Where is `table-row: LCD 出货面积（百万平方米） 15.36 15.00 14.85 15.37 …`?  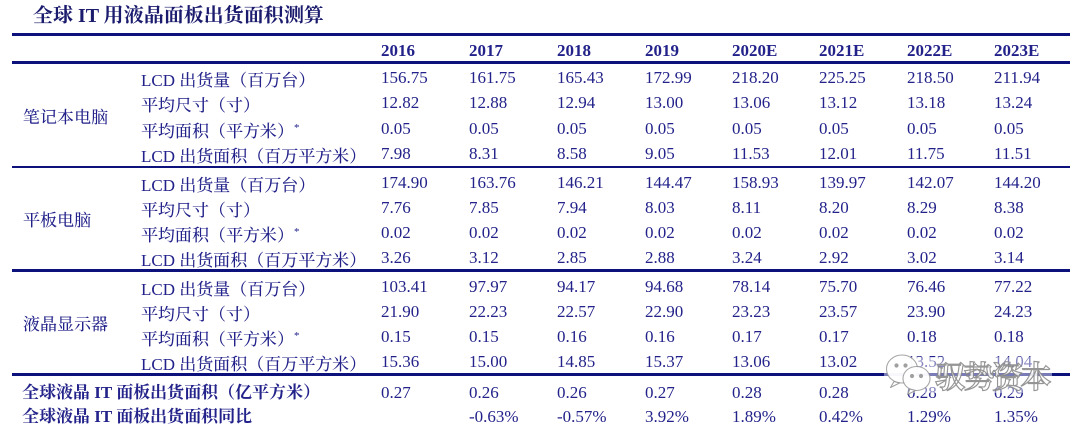 table-row: LCD 出货面积（百万平方米） 15.36 15.00 14.85 15.37 … is located at coordinates (540, 361).